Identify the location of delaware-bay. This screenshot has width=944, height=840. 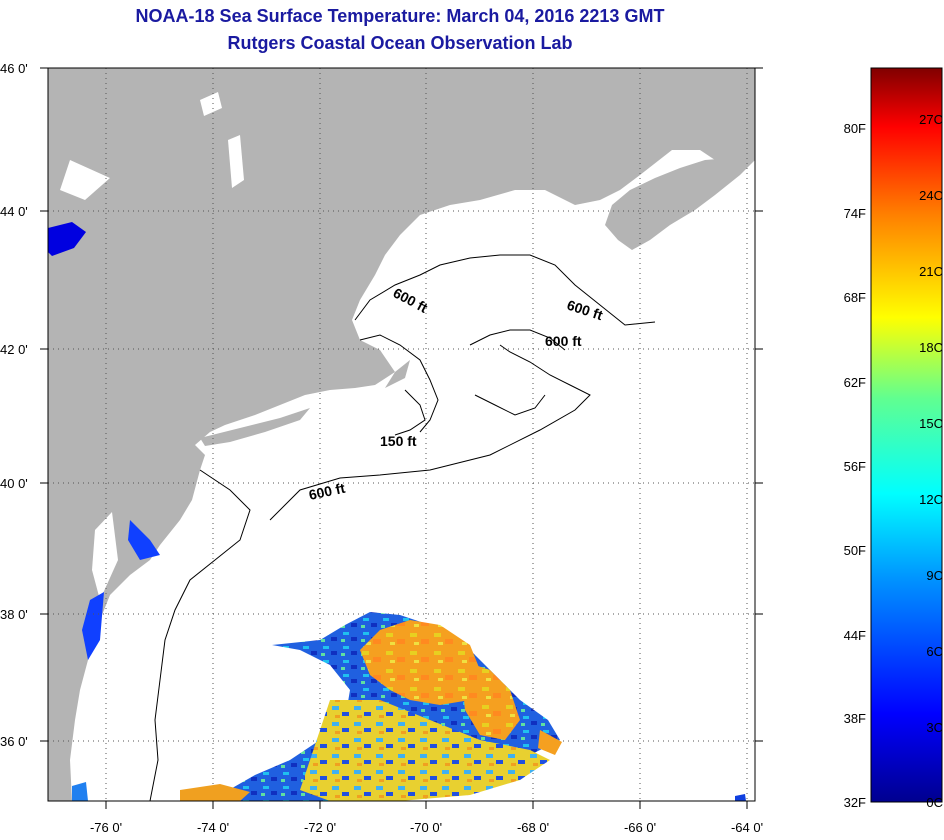
(144, 540).